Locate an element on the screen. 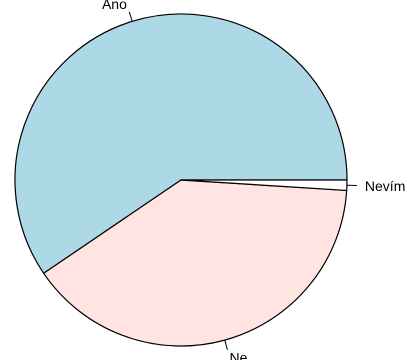 Image resolution: width=408 pixels, height=360 pixels. pie-slice-nevim is located at coordinates (264, 185).